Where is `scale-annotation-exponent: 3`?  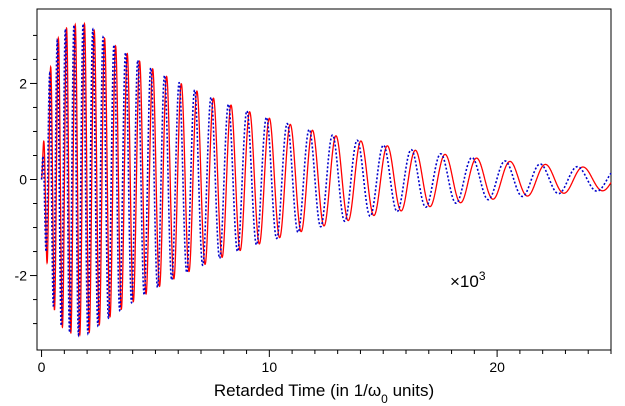
scale-annotation-exponent: 3 is located at coordinates (482, 276).